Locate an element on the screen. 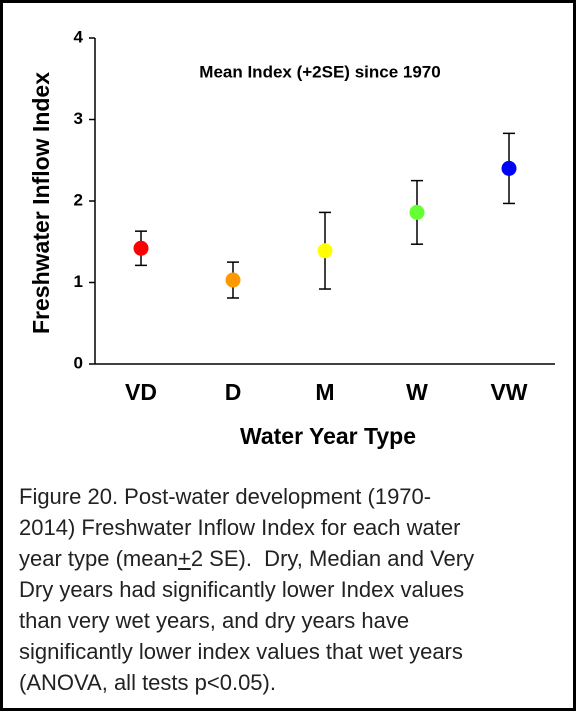  x-tick-label: VD is located at coordinates (141, 392).